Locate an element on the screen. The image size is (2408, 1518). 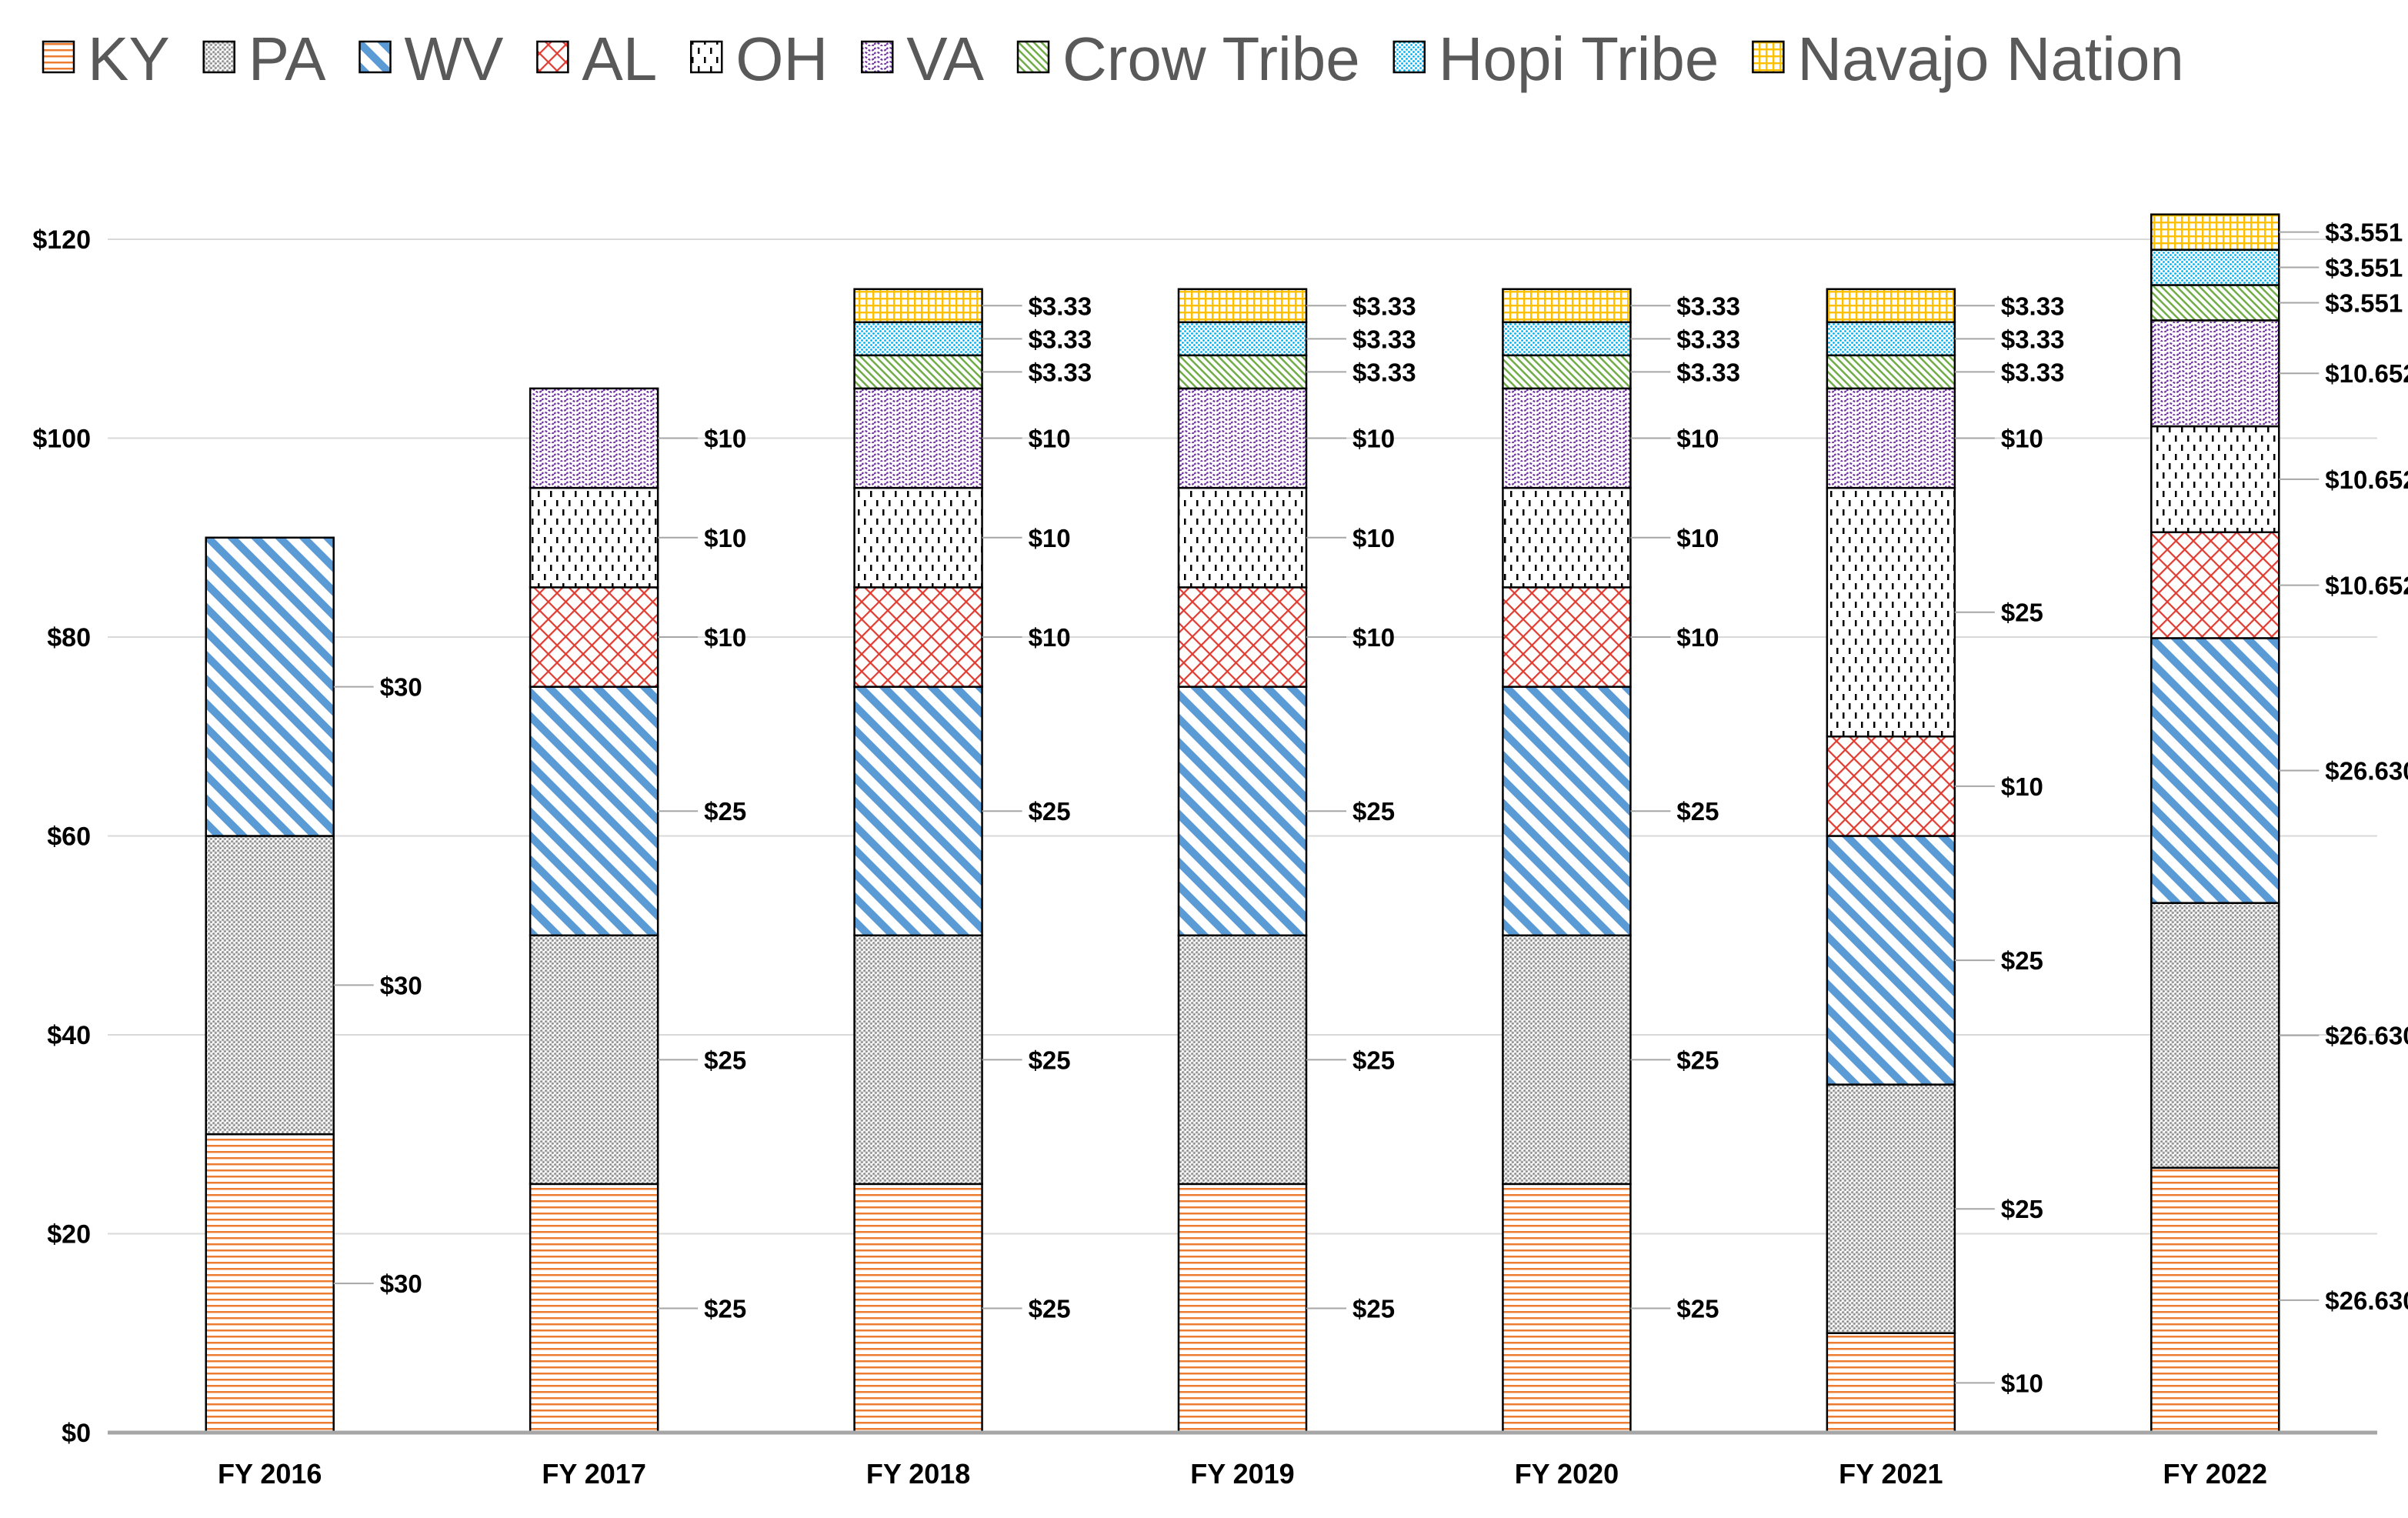
y-tick-label: $40 is located at coordinates (69, 1035).